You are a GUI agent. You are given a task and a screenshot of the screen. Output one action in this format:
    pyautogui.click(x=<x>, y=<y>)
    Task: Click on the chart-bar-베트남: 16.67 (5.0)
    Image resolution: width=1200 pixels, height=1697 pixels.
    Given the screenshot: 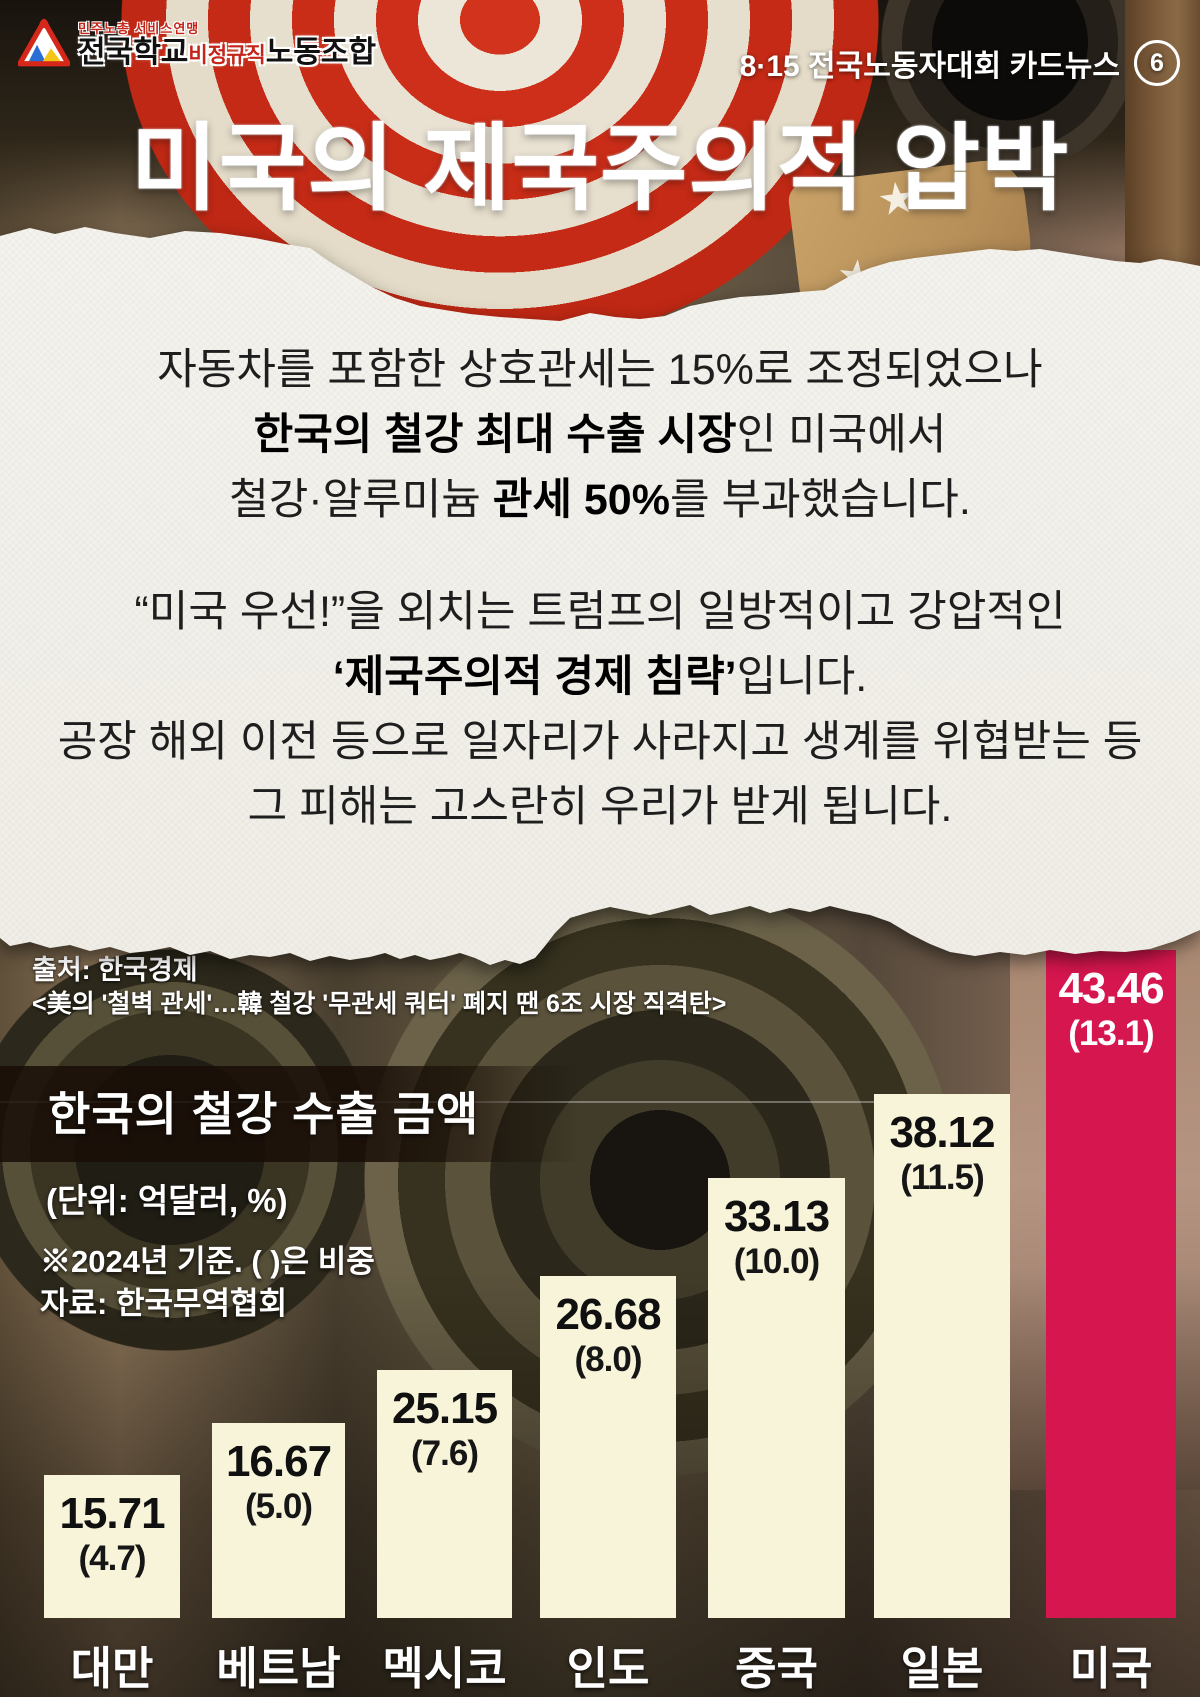 What is the action you would take?
    pyautogui.click(x=278, y=1520)
    